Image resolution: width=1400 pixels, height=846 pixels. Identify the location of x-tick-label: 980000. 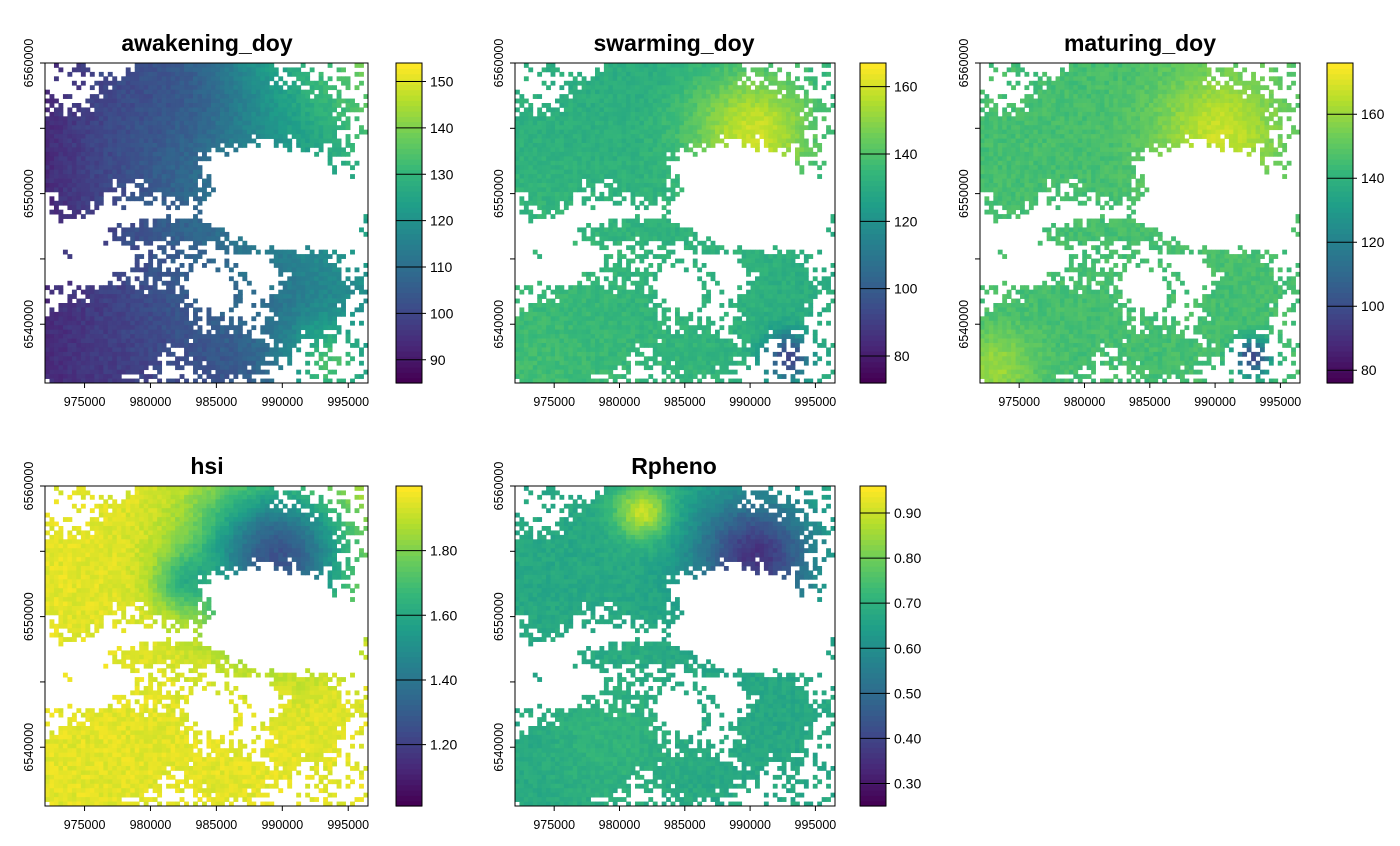
(151, 402).